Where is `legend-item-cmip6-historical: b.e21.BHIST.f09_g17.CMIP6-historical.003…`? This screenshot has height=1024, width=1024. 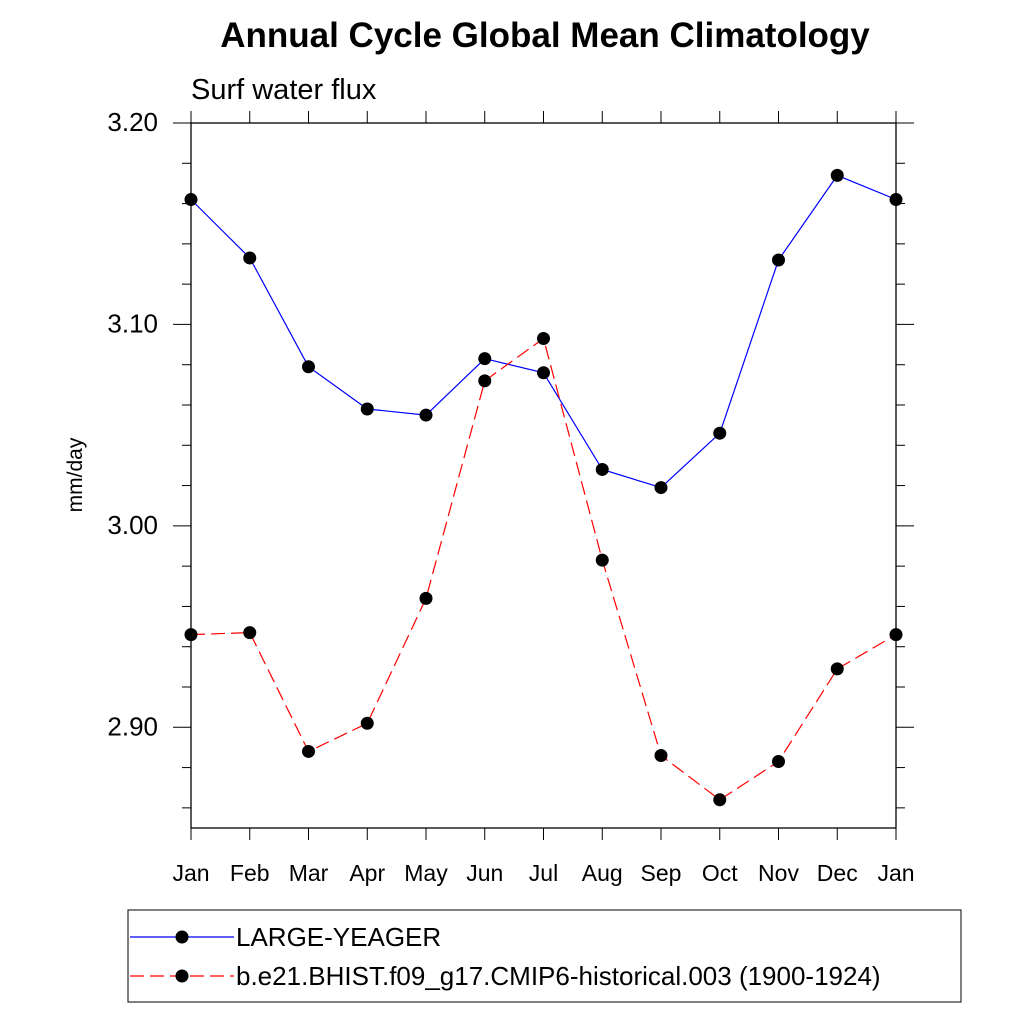
legend-item-cmip6-historical: b.e21.BHIST.f09_g17.CMIP6-historical.003… is located at coordinates (505, 976).